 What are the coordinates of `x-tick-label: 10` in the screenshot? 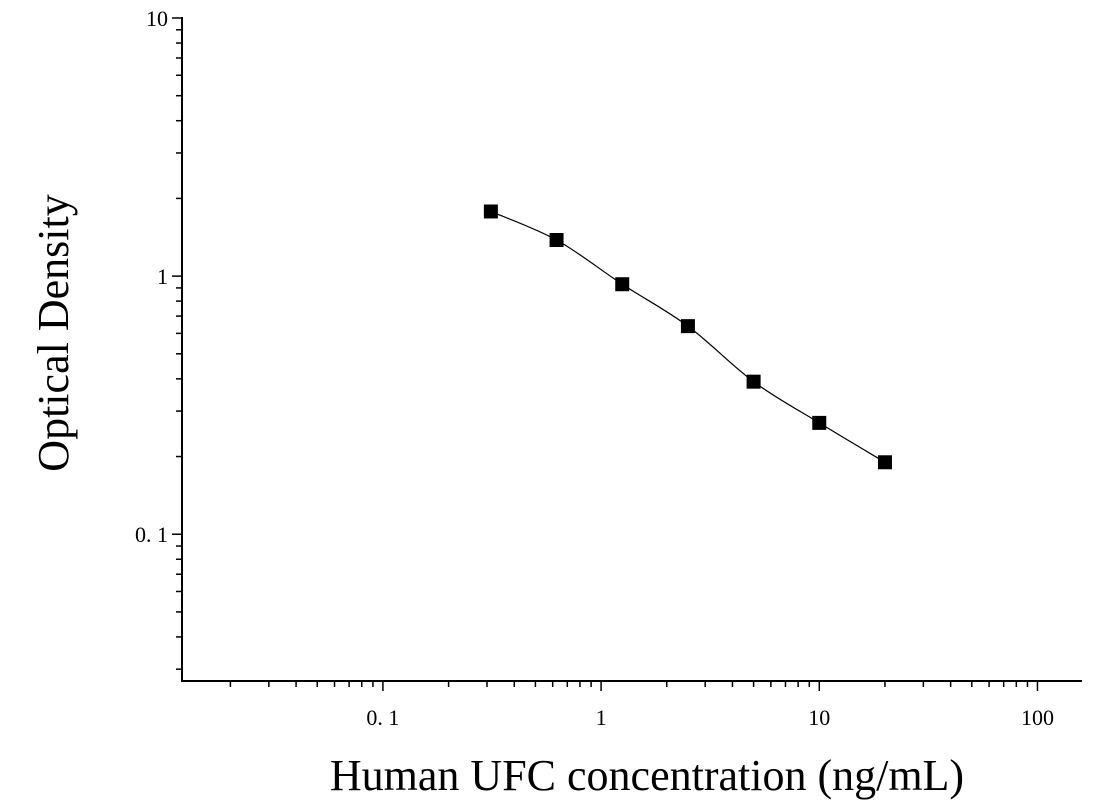 It's located at (819, 717).